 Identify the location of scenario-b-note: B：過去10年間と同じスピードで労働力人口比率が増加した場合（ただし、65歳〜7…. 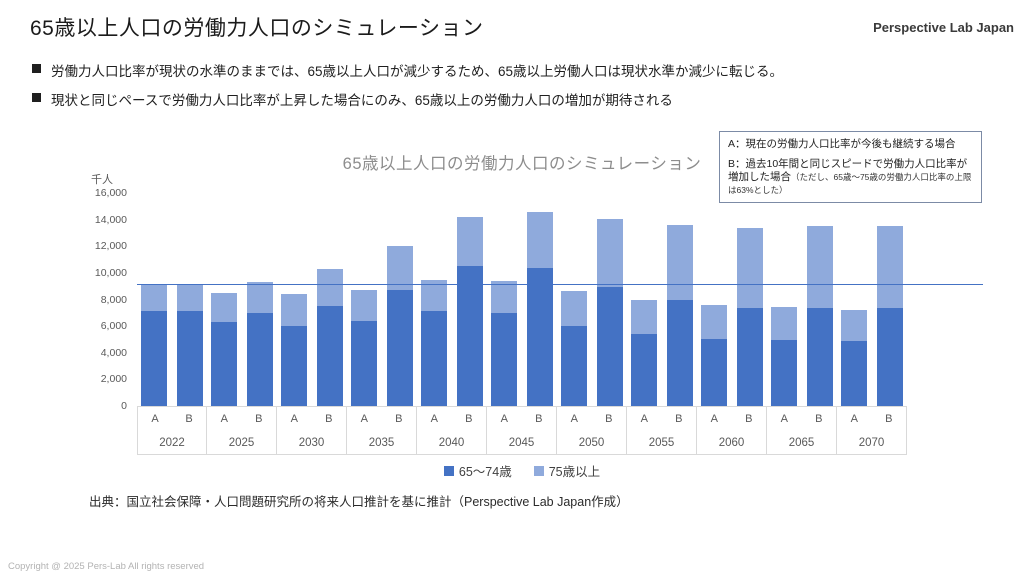
(850, 177).